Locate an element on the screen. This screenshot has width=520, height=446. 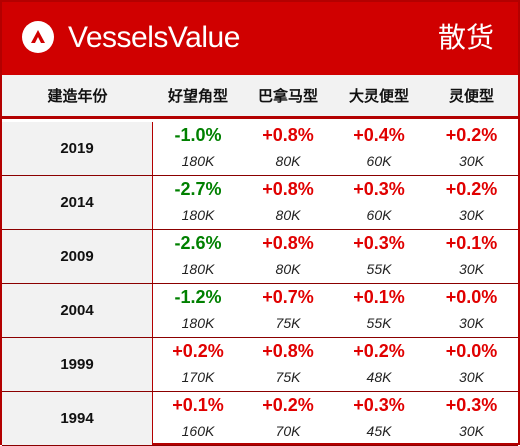
table-row: 1999 +0.2% 170K +0.8% 75K +0.2% 48K +0.0% 30K is located at coordinates (260, 365).